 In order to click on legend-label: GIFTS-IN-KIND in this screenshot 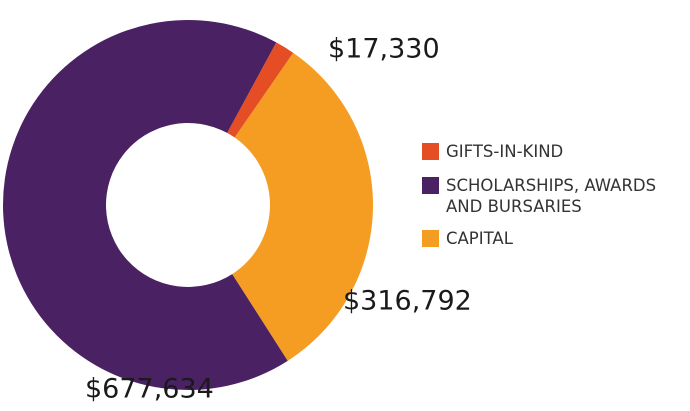, I will do `click(505, 151)`.